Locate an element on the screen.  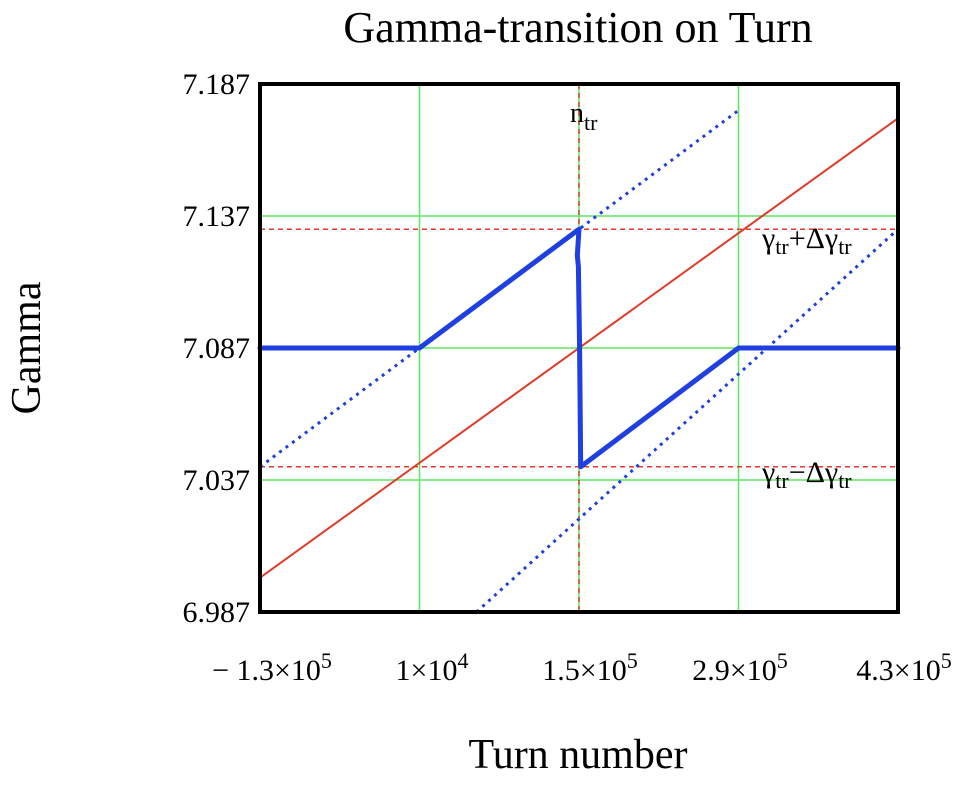
annotations: ntr γtr+Δγtr γtr−Δγtr is located at coordinates (711, 295).